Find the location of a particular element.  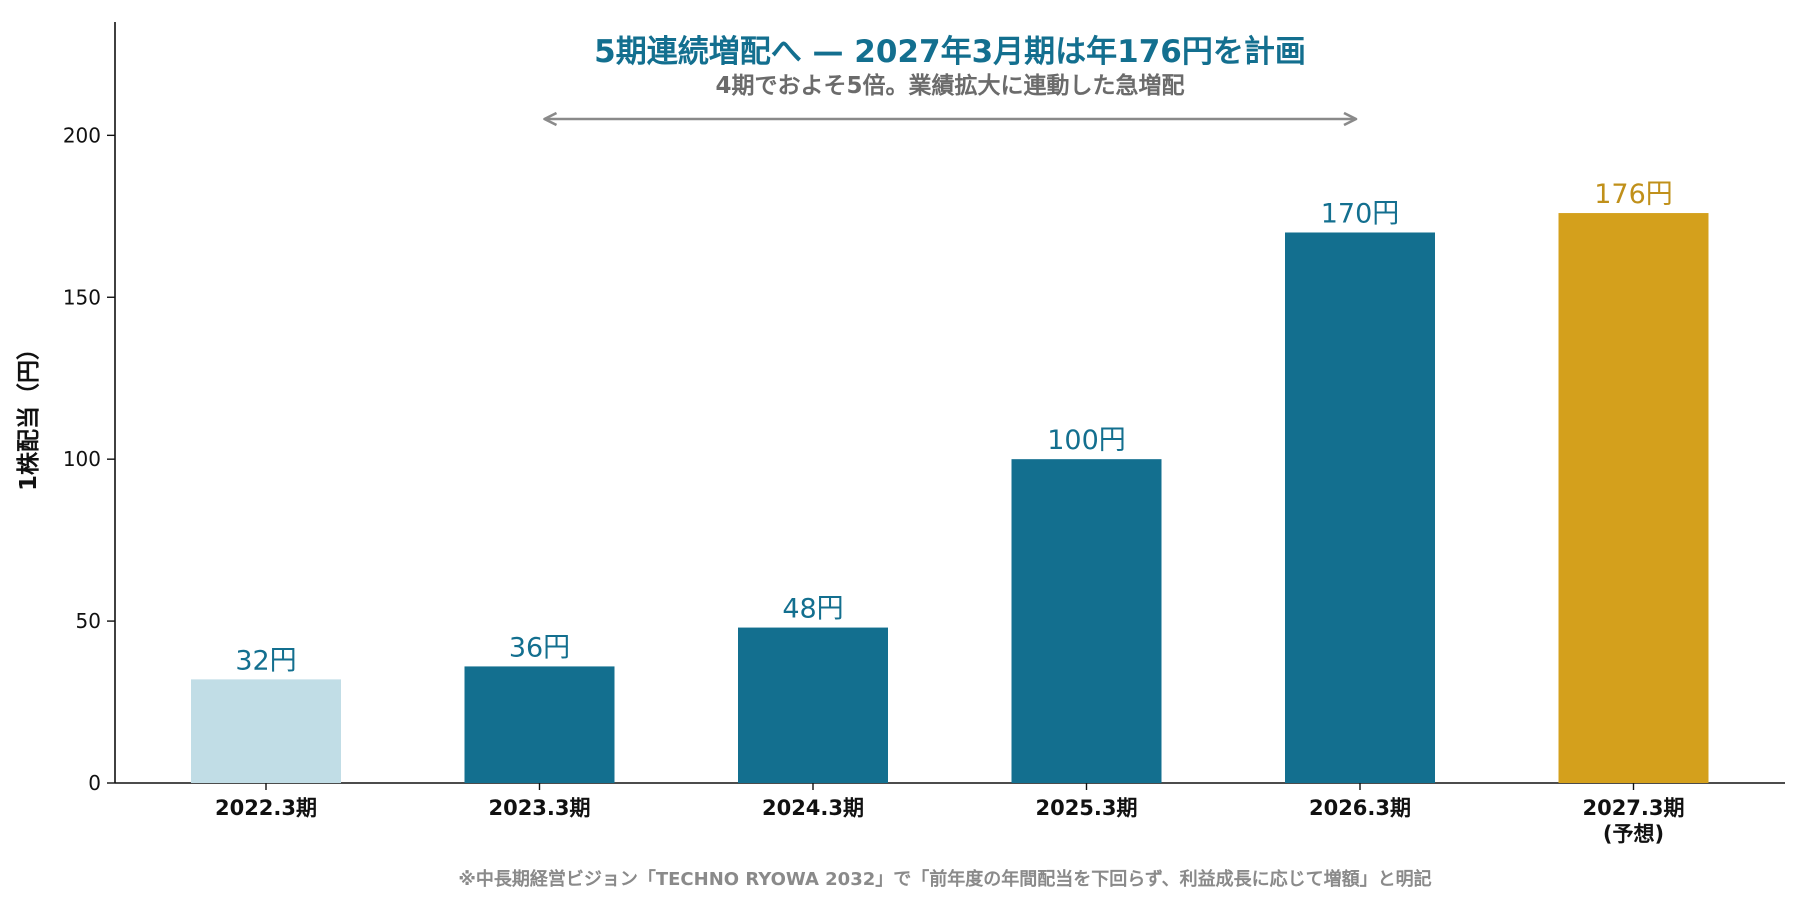

bar-2022.3期 is located at coordinates (266, 731).